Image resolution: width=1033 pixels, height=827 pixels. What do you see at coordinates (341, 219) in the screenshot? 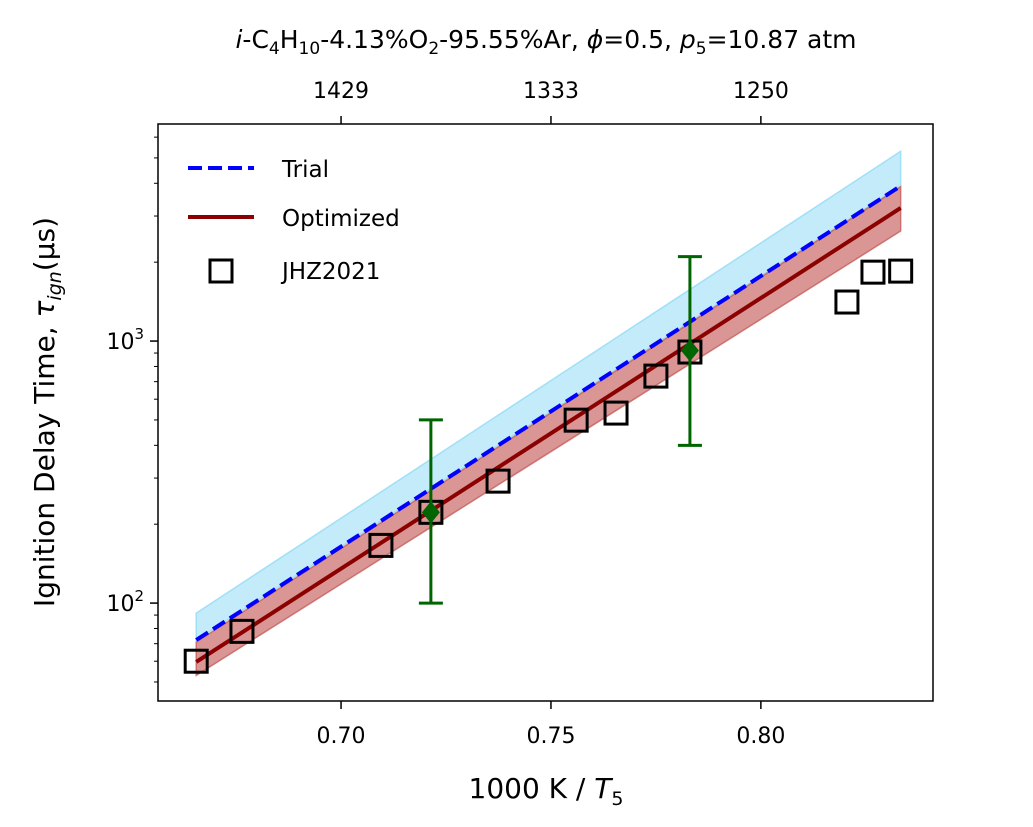
I see `legend-optimized-label: Optimized` at bounding box center [341, 219].